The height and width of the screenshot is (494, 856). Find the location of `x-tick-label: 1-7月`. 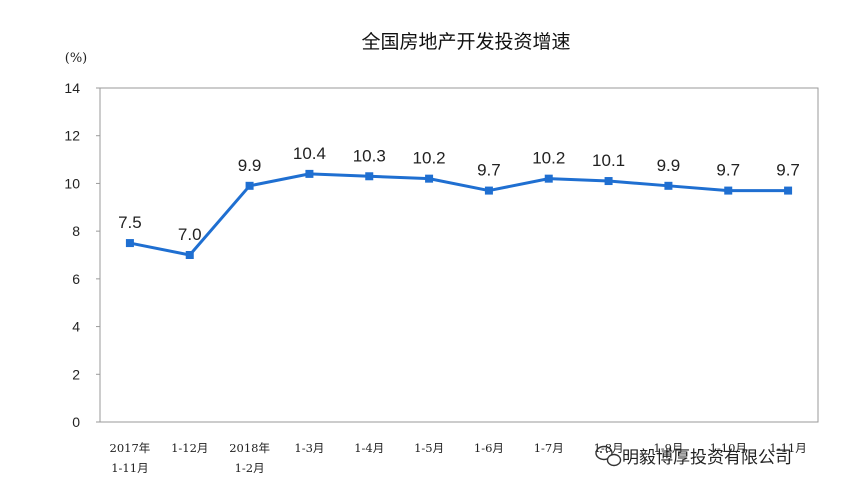

x-tick-label: 1-7月 is located at coordinates (549, 448).